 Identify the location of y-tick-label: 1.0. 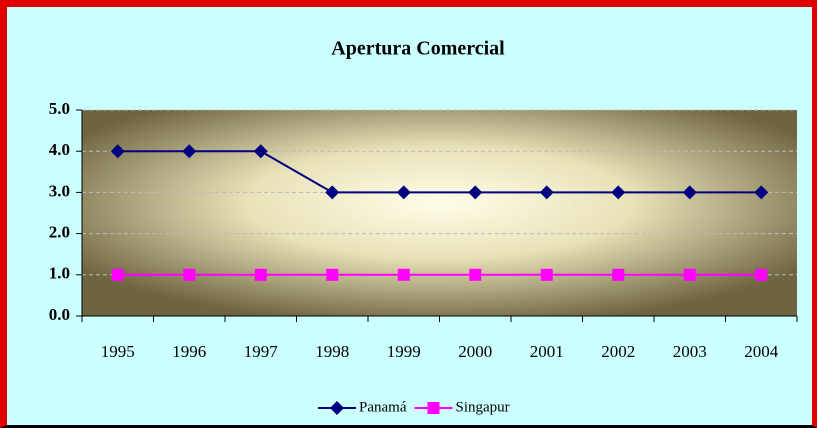
(59, 273).